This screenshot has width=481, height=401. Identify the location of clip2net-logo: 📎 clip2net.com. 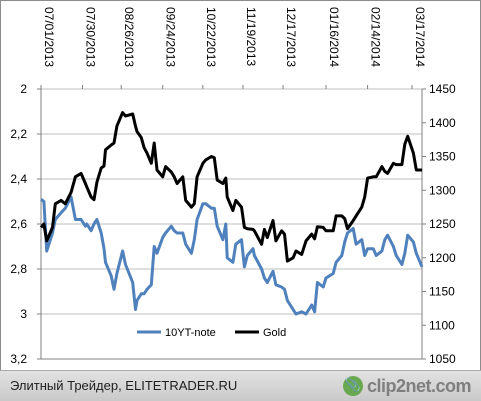
(407, 386).